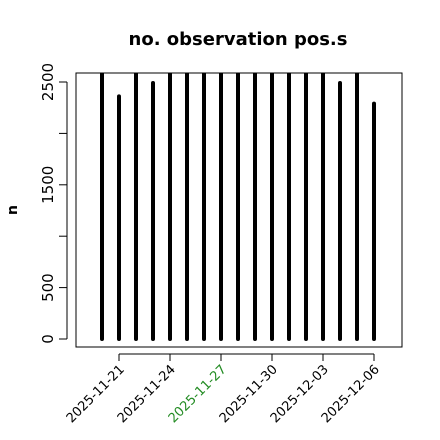 Image resolution: width=440 pixels, height=440 pixels. What do you see at coordinates (238, 39) in the screenshot?
I see `chart-title: no. observation pos.s` at bounding box center [238, 39].